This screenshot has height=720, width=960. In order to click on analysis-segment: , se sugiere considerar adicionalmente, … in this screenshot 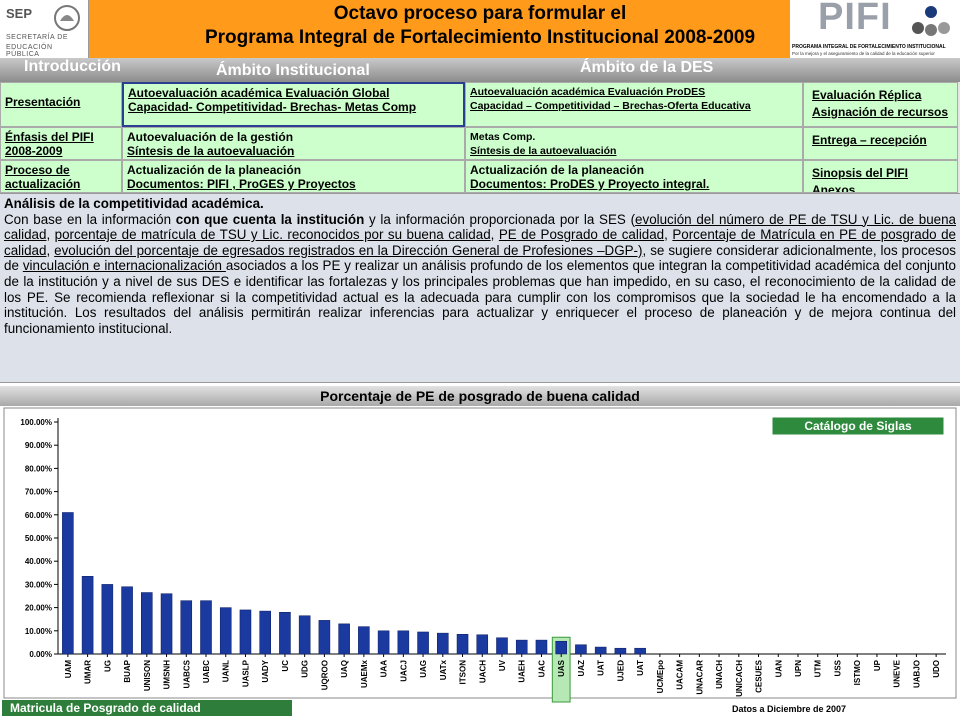, I will do `click(480, 258)`.